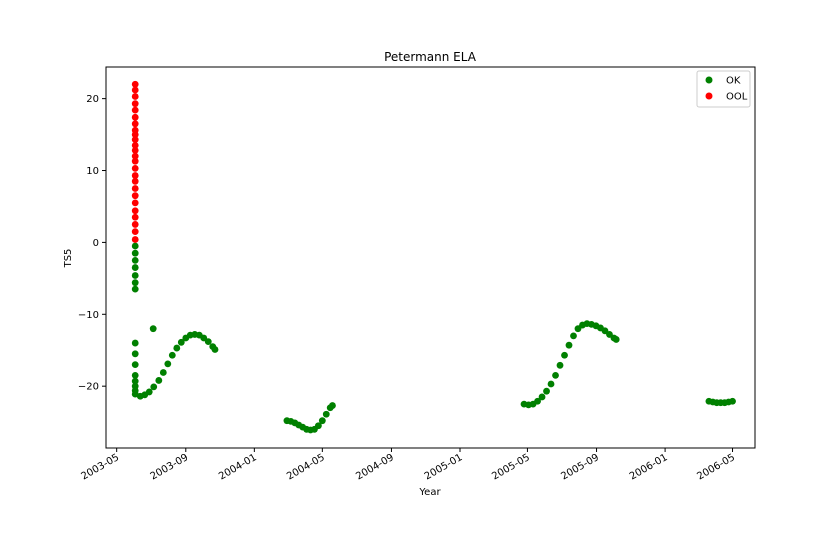 Image resolution: width=840 pixels, height=560 pixels. I want to click on x-tick-label: 2004-05, so click(306, 467).